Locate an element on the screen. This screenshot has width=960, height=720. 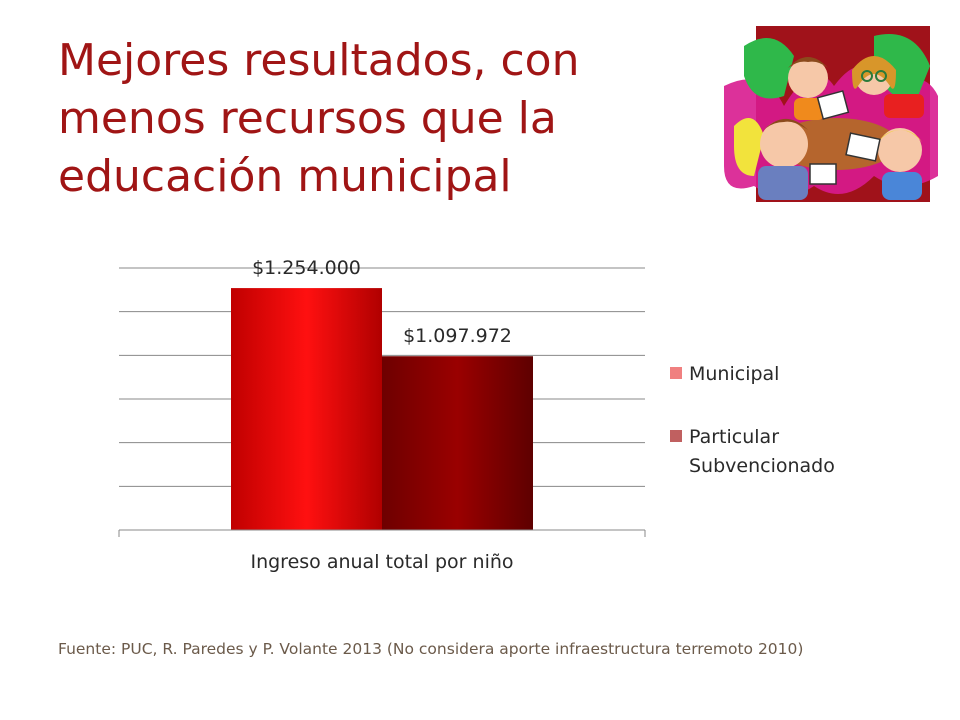
children-studying-clipart is located at coordinates (831, 114).